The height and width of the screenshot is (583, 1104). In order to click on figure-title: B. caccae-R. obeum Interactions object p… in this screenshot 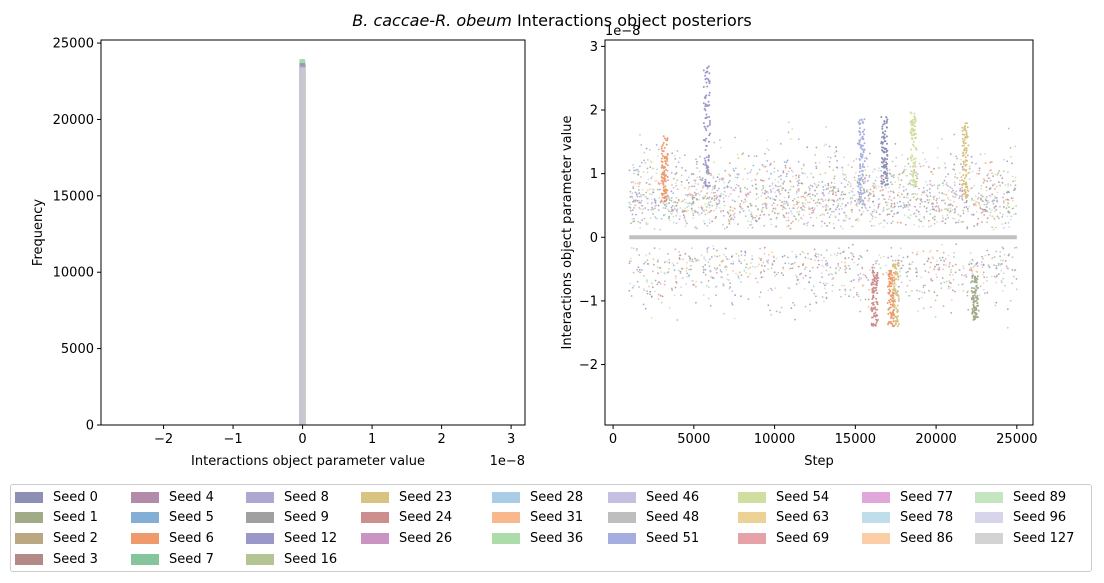, I will do `click(551, 20)`.